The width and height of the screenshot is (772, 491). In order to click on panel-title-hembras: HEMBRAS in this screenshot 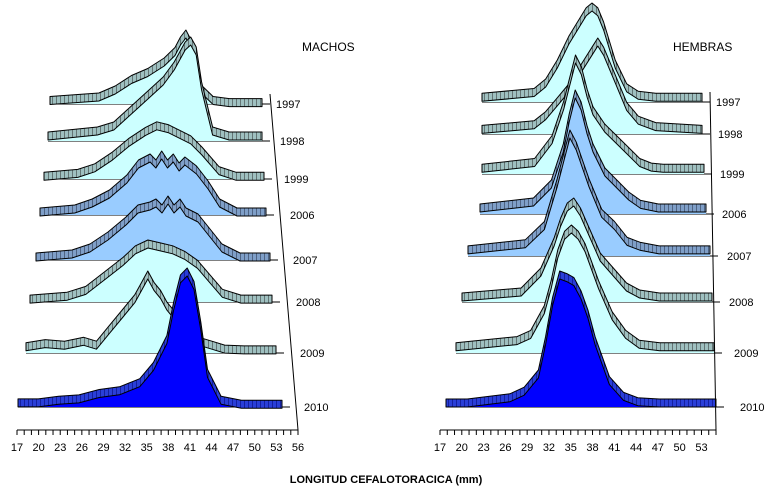, I will do `click(702, 47)`.